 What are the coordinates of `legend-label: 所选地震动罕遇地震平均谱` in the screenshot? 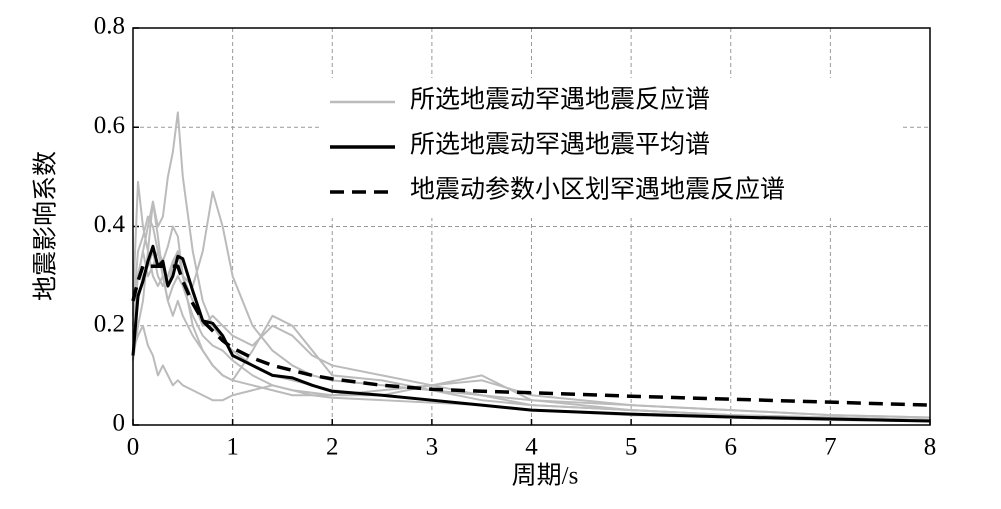 It's located at (560, 145).